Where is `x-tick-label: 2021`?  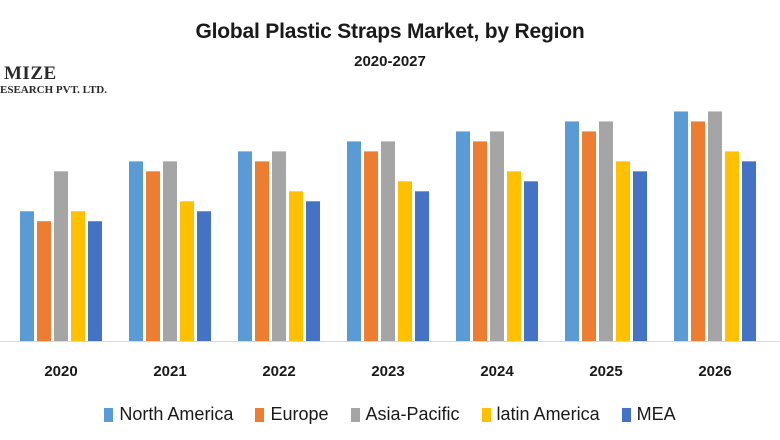
x-tick-label: 2021 is located at coordinates (169, 371).